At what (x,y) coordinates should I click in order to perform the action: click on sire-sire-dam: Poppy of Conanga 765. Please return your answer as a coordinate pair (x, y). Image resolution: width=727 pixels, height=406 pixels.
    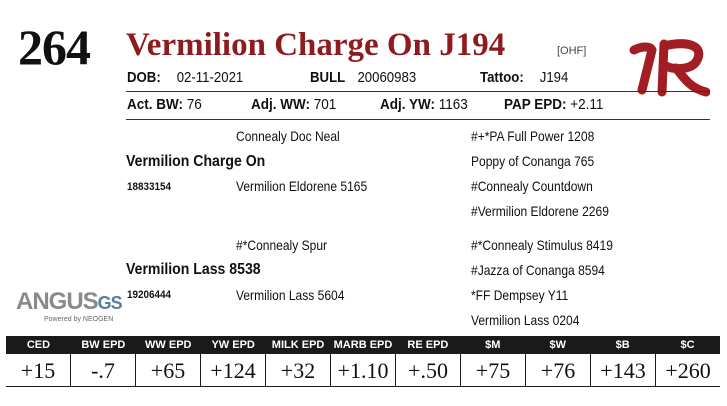
    Looking at the image, I should click on (533, 161).